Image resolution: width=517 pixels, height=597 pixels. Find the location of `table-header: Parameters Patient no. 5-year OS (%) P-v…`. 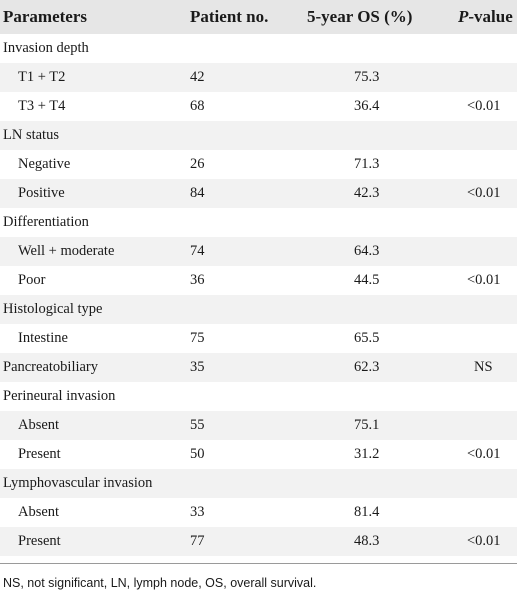

table-header: Parameters Patient no. 5-year OS (%) P-v… is located at coordinates (258, 17).